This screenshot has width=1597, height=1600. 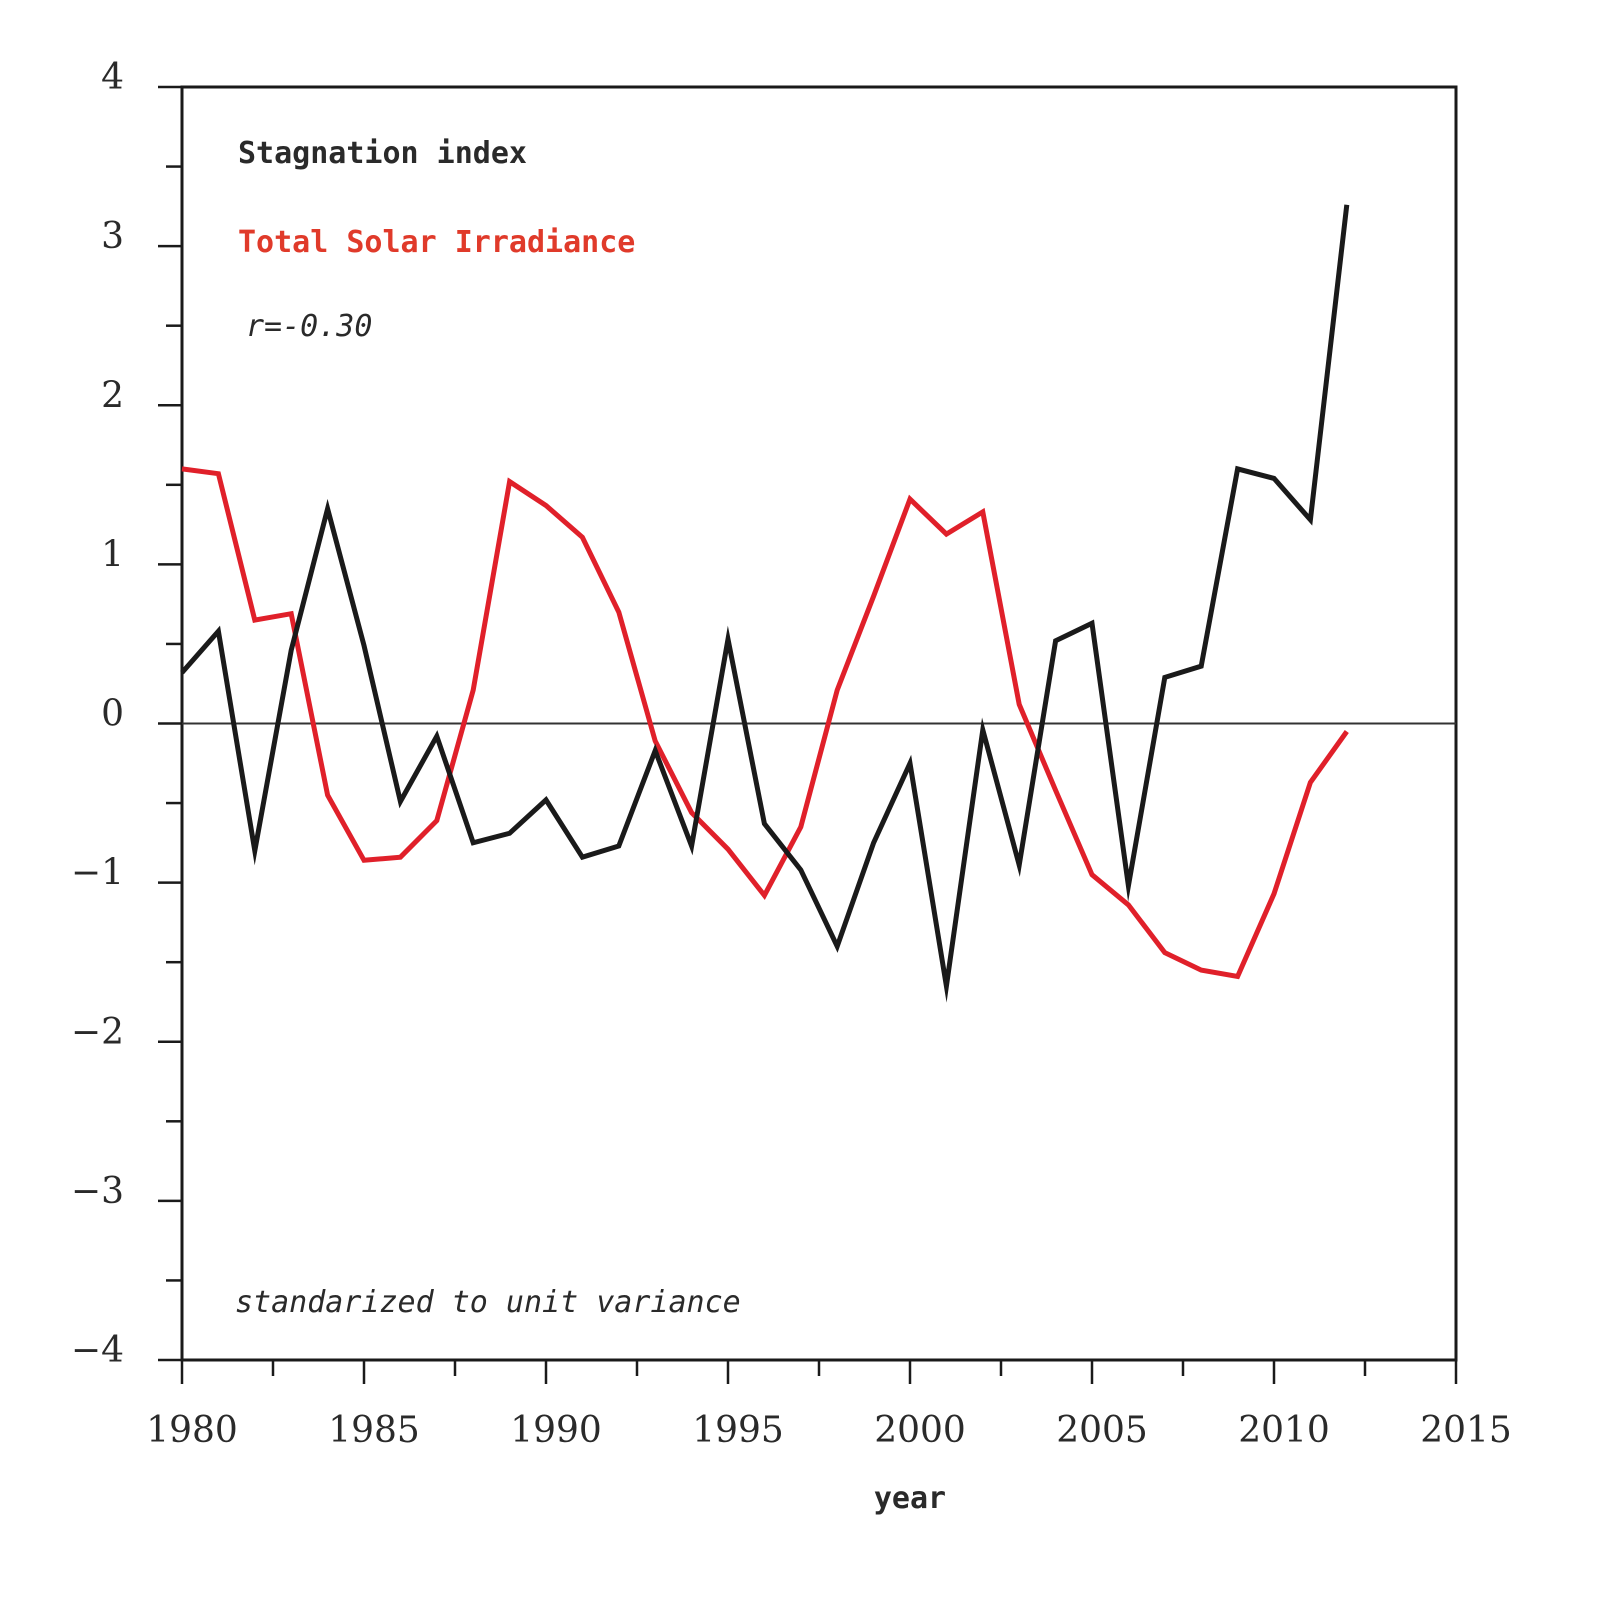 What do you see at coordinates (97, 1350) in the screenshot?
I see `y-tick-label: −4` at bounding box center [97, 1350].